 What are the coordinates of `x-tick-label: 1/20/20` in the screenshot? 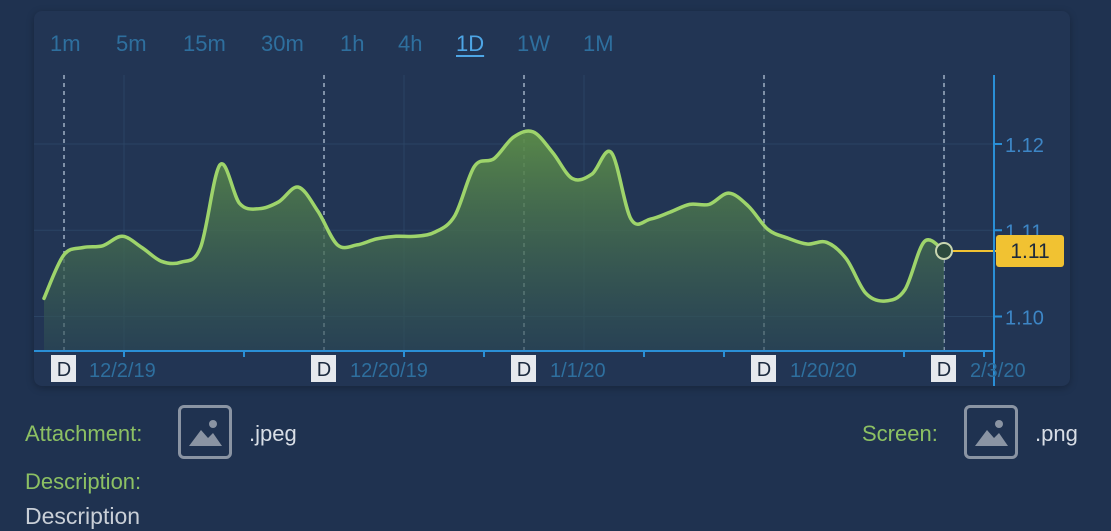 It's located at (823, 371).